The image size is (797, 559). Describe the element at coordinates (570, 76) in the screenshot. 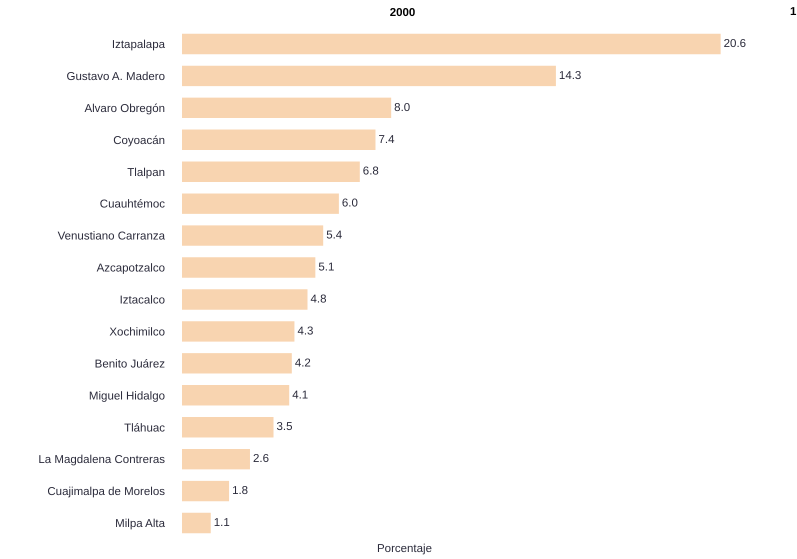

I see `data-label: 14.3` at that location.